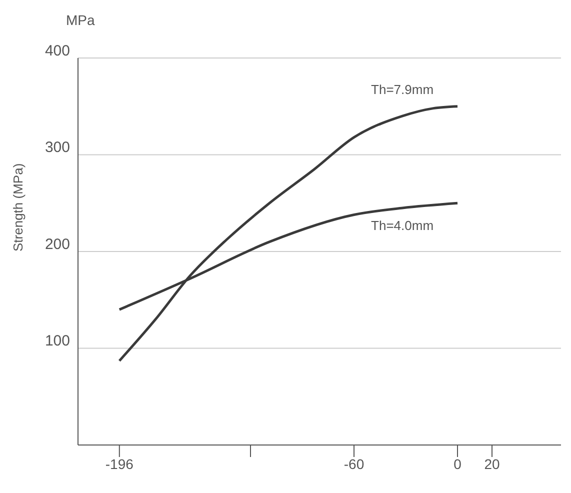 The height and width of the screenshot is (493, 571). I want to click on y-tick-label: 400, so click(57, 51).